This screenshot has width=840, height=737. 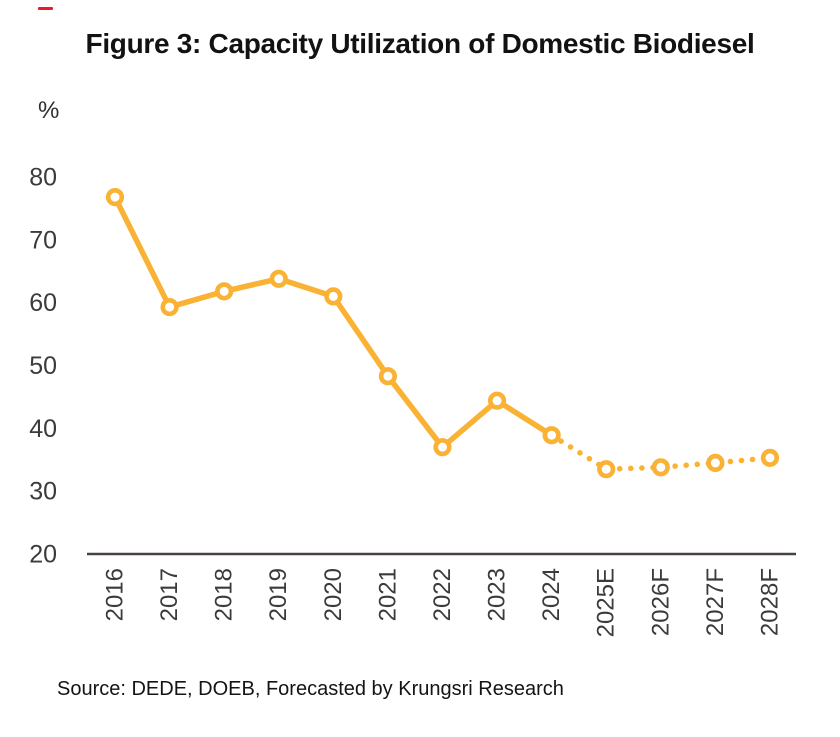 What do you see at coordinates (278, 594) in the screenshot?
I see `x-tick-label: 2019` at bounding box center [278, 594].